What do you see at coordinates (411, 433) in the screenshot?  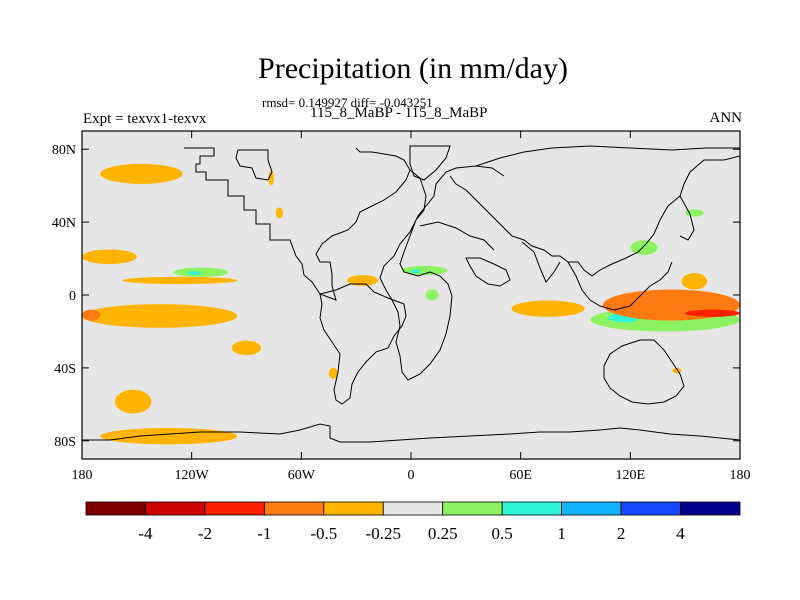 I see `coastline-antarctica` at bounding box center [411, 433].